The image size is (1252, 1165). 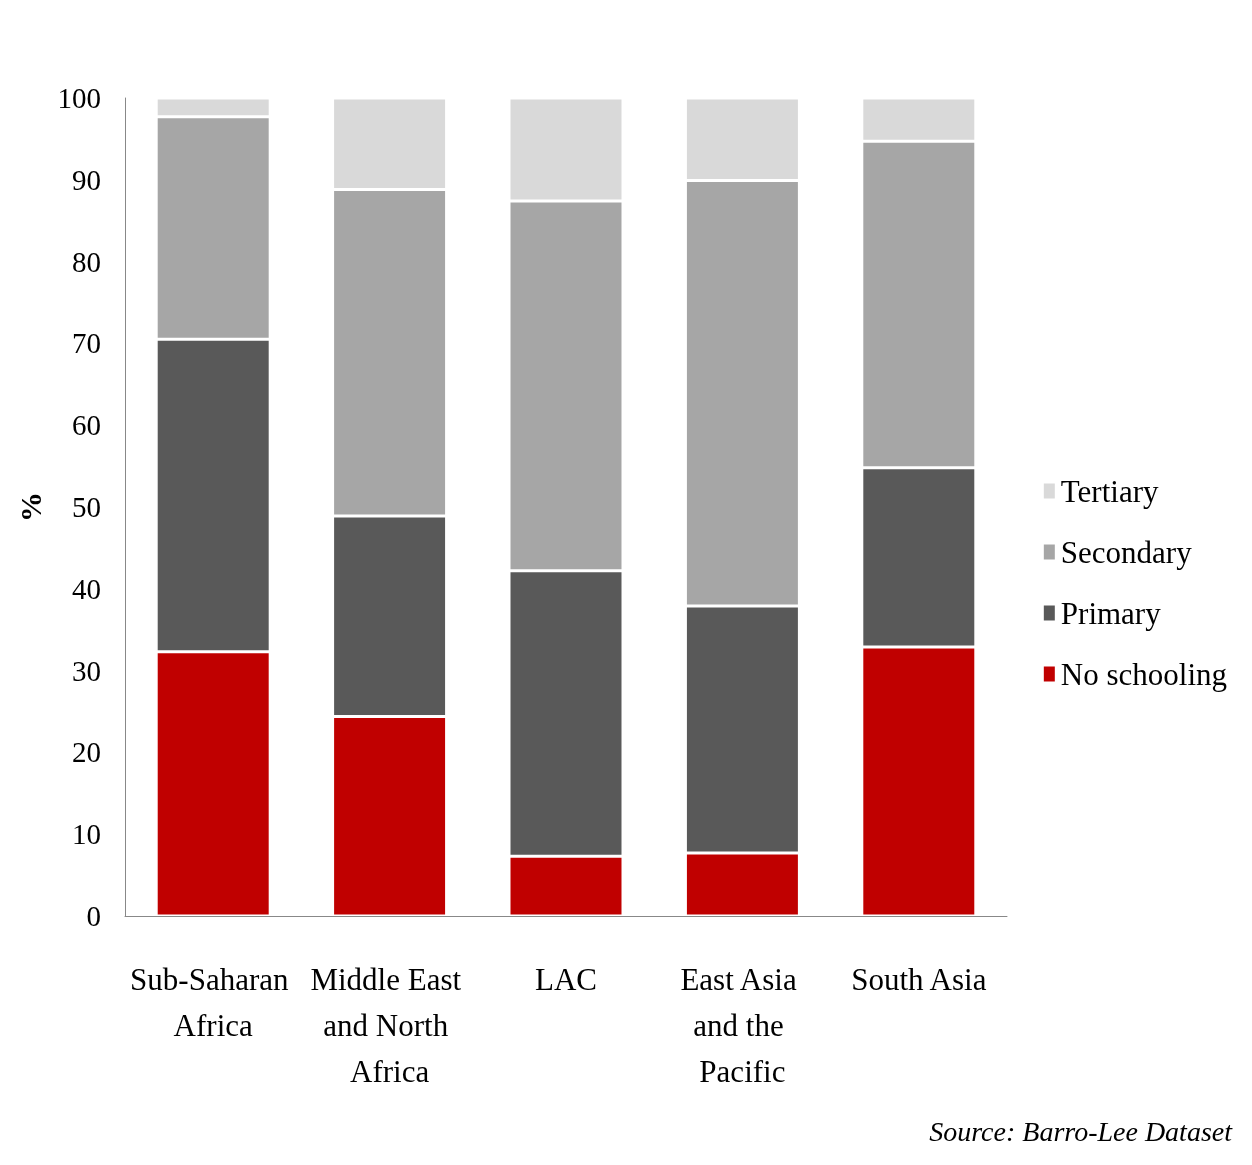 What do you see at coordinates (86, 179) in the screenshot?
I see `y-tick-label: 90` at bounding box center [86, 179].